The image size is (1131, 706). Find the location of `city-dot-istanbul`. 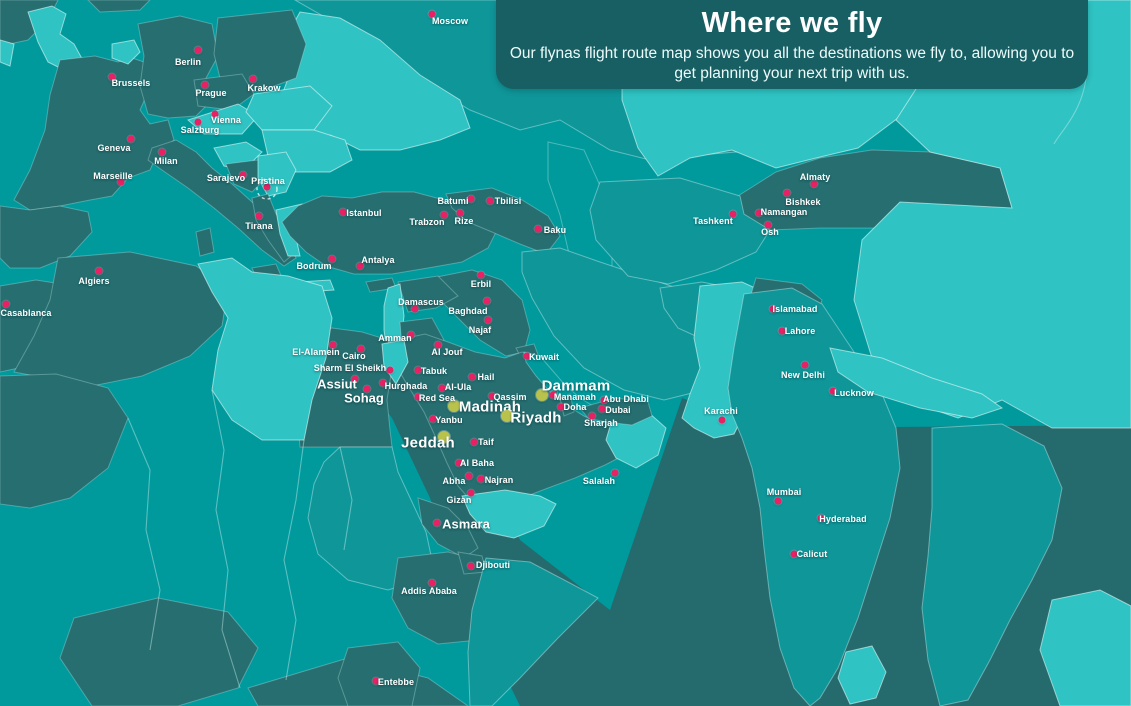

city-dot-istanbul is located at coordinates (343, 212).